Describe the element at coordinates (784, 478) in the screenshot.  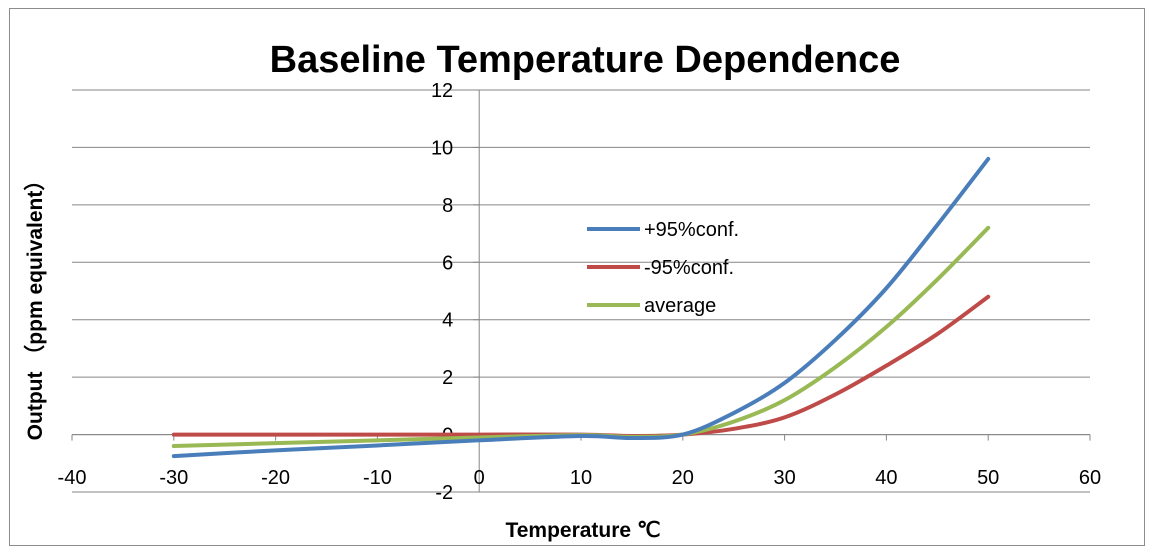
I see `x-tick-label: 30` at that location.